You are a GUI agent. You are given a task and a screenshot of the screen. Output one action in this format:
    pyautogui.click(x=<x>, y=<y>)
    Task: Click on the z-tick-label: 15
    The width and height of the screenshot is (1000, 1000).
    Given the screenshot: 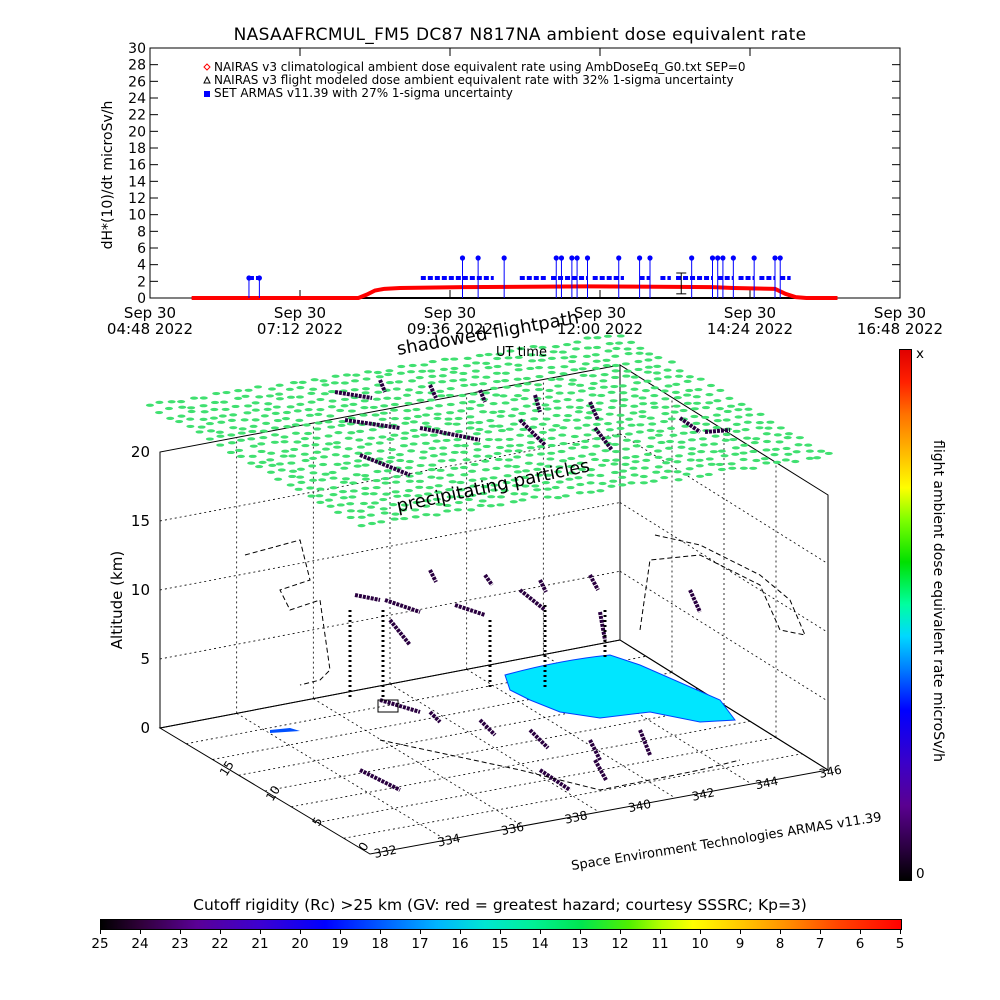 What is the action you would take?
    pyautogui.click(x=140, y=521)
    